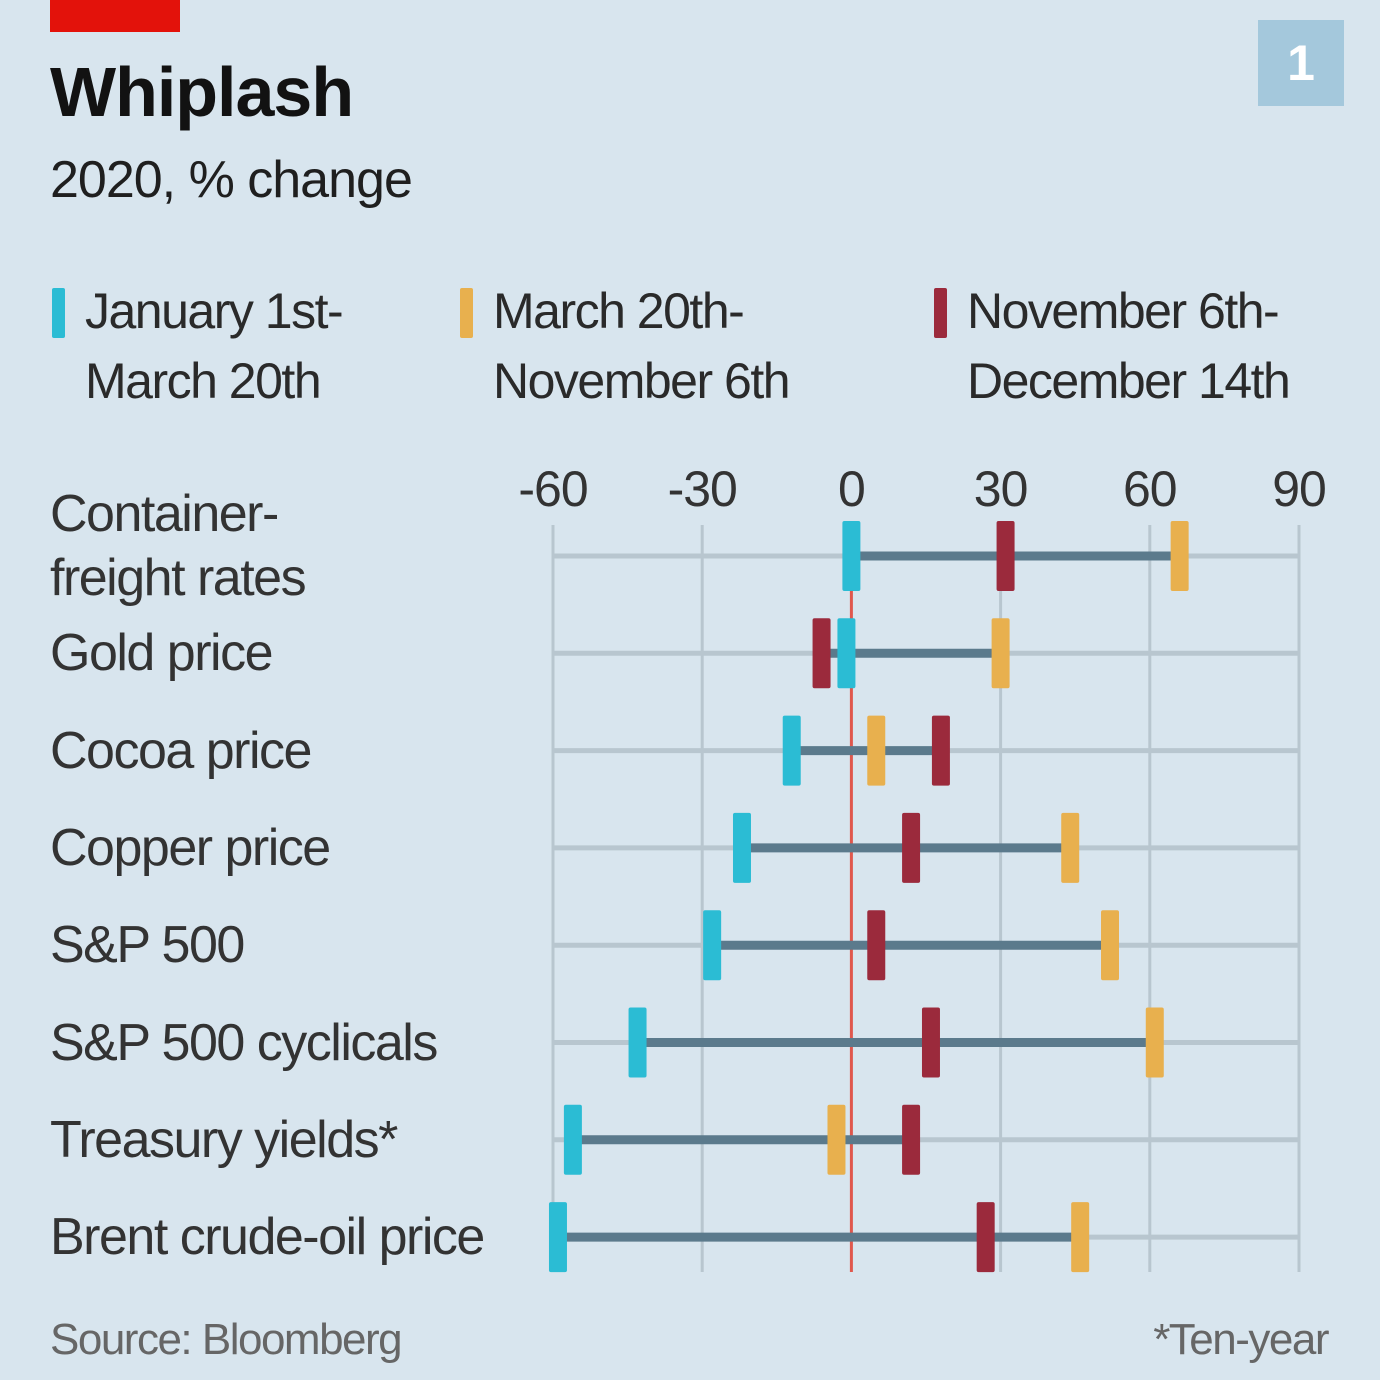 The image size is (1380, 1380). Describe the element at coordinates (702, 489) in the screenshot. I see `x-tick-label: -30` at that location.